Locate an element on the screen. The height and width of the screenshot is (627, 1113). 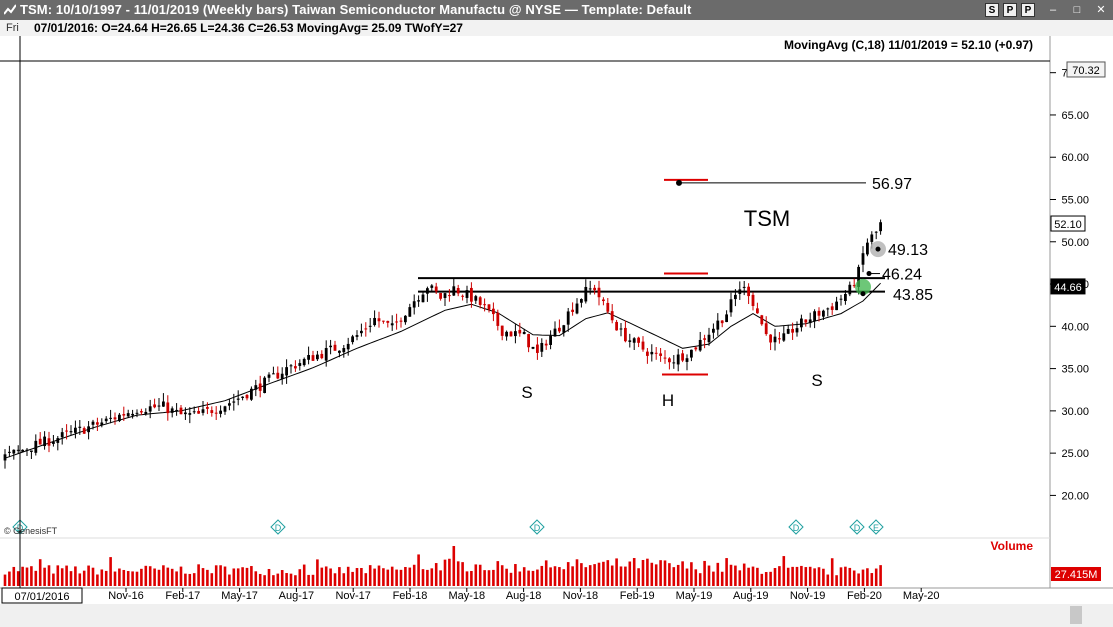
top-price-box is located at coordinates (1086, 69).